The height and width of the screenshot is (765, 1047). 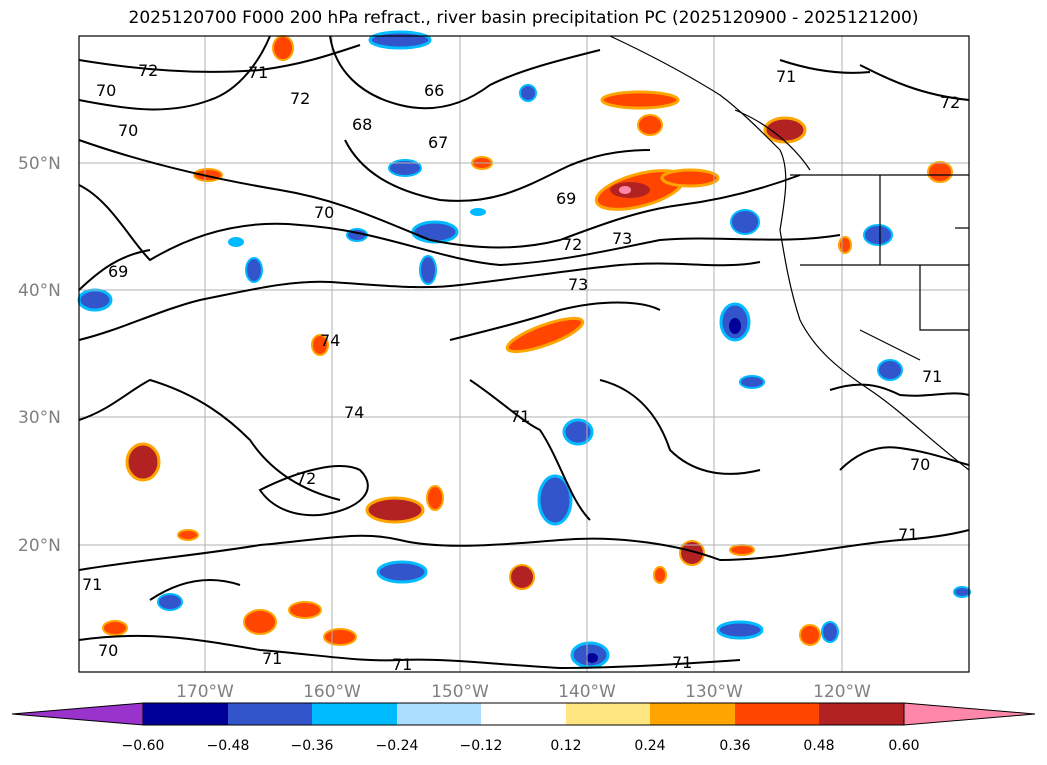 What do you see at coordinates (649, 746) in the screenshot?
I see `colorbar-tick: 0.24` at bounding box center [649, 746].